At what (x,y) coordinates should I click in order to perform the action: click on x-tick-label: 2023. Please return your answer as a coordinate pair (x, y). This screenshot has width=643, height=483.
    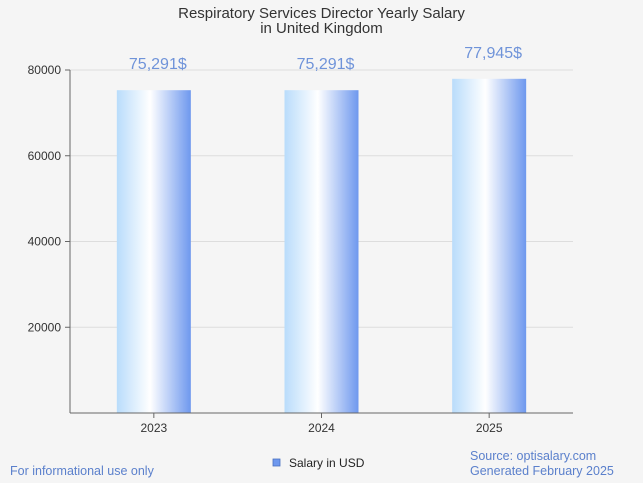
    Looking at the image, I should click on (153, 428).